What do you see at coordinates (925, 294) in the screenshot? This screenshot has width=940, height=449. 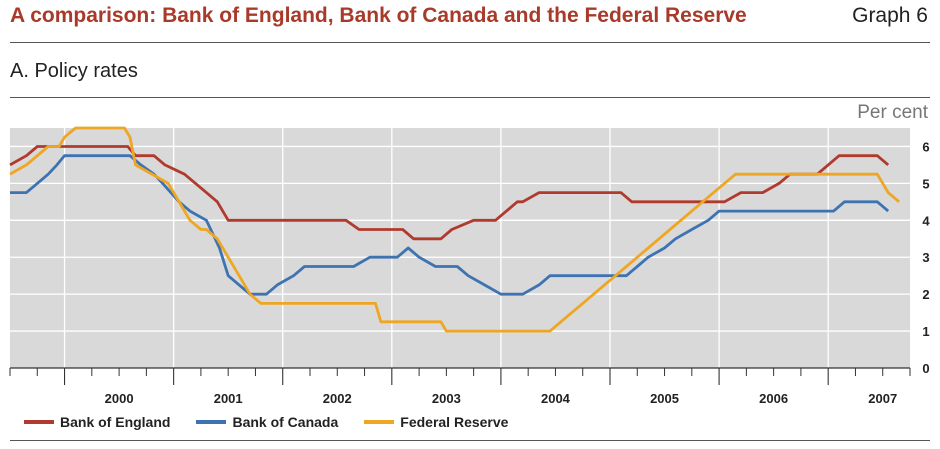 I see `y-tick-label-2: 2` at bounding box center [925, 294].